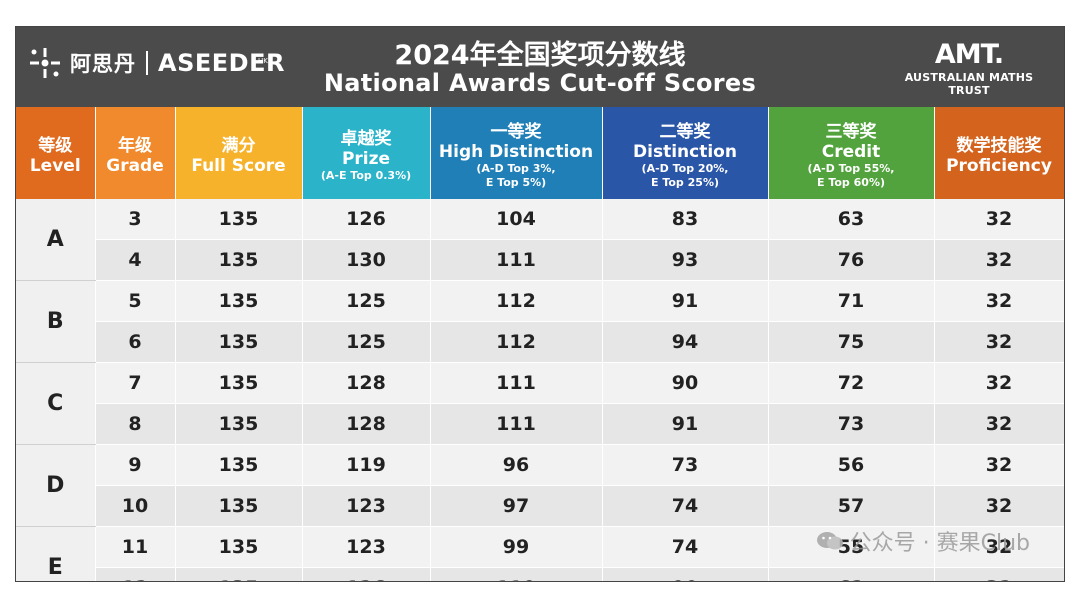  I want to click on header-full-score: 满分 Full Score, so click(239, 153).